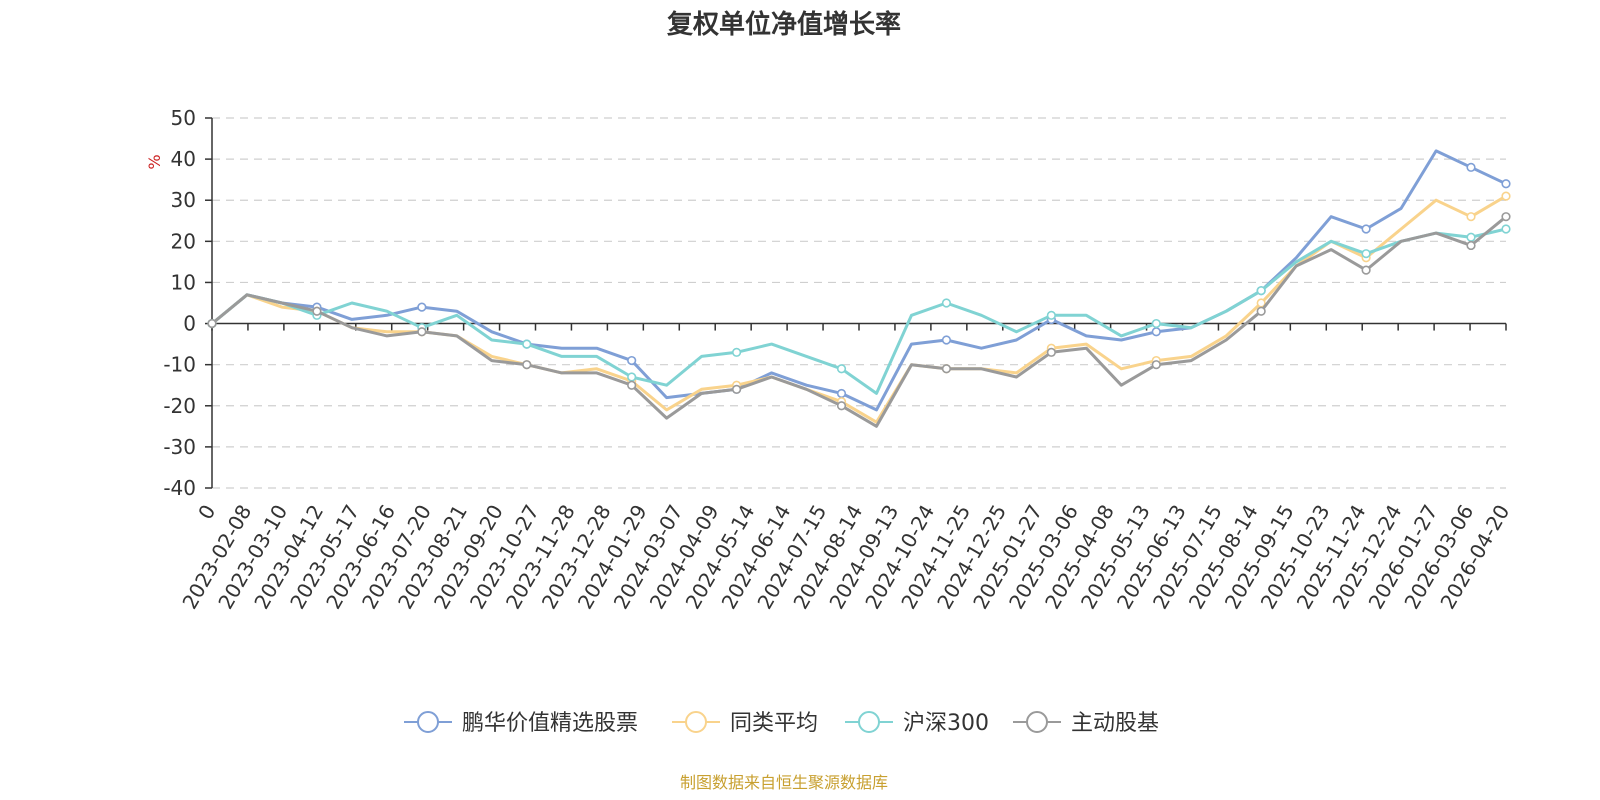 Image resolution: width=1600 pixels, height=800 pixels. Describe the element at coordinates (183, 118) in the screenshot. I see `y-tick-label: 50` at that location.